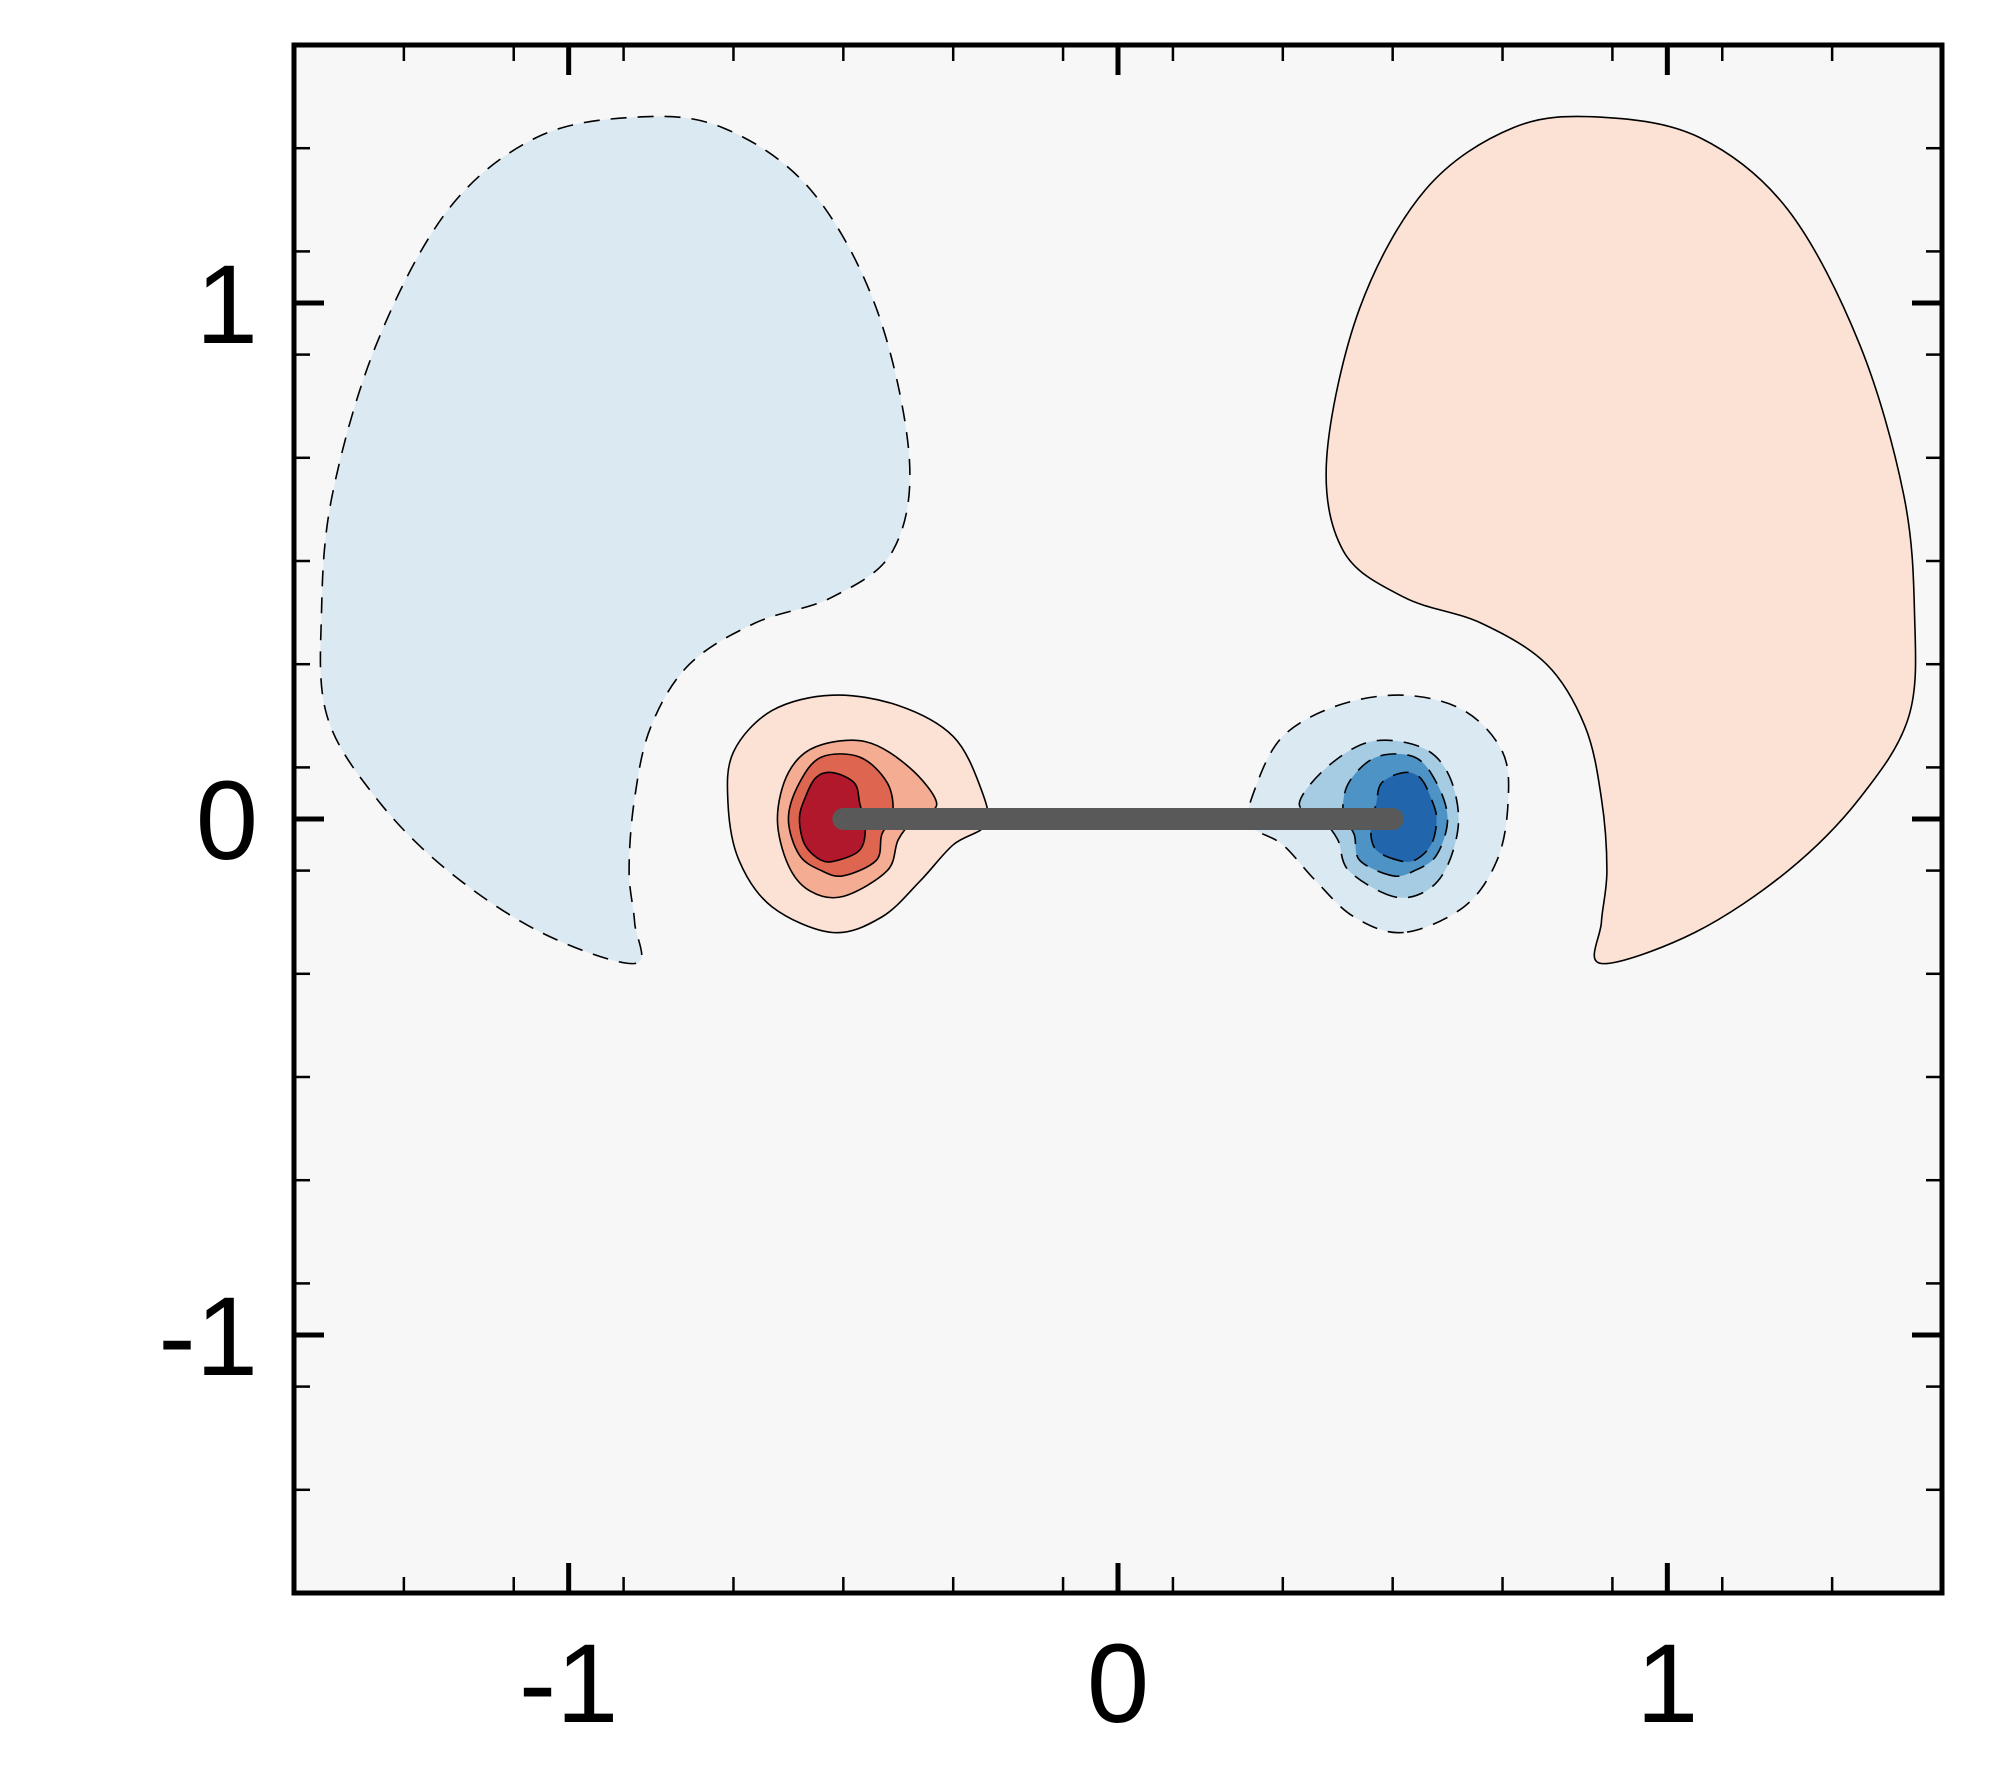  What do you see at coordinates (1118, 1683) in the screenshot?
I see `x-tick-label: 0` at bounding box center [1118, 1683].